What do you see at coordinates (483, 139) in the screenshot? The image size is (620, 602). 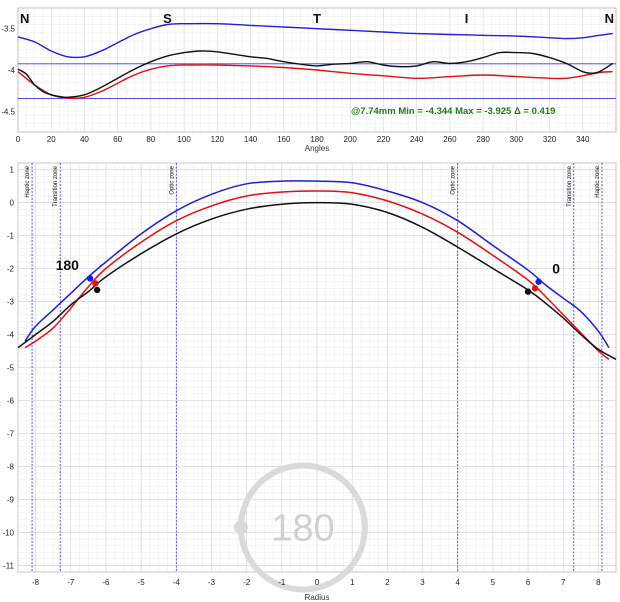 I see `x-tick-label: 280` at bounding box center [483, 139].